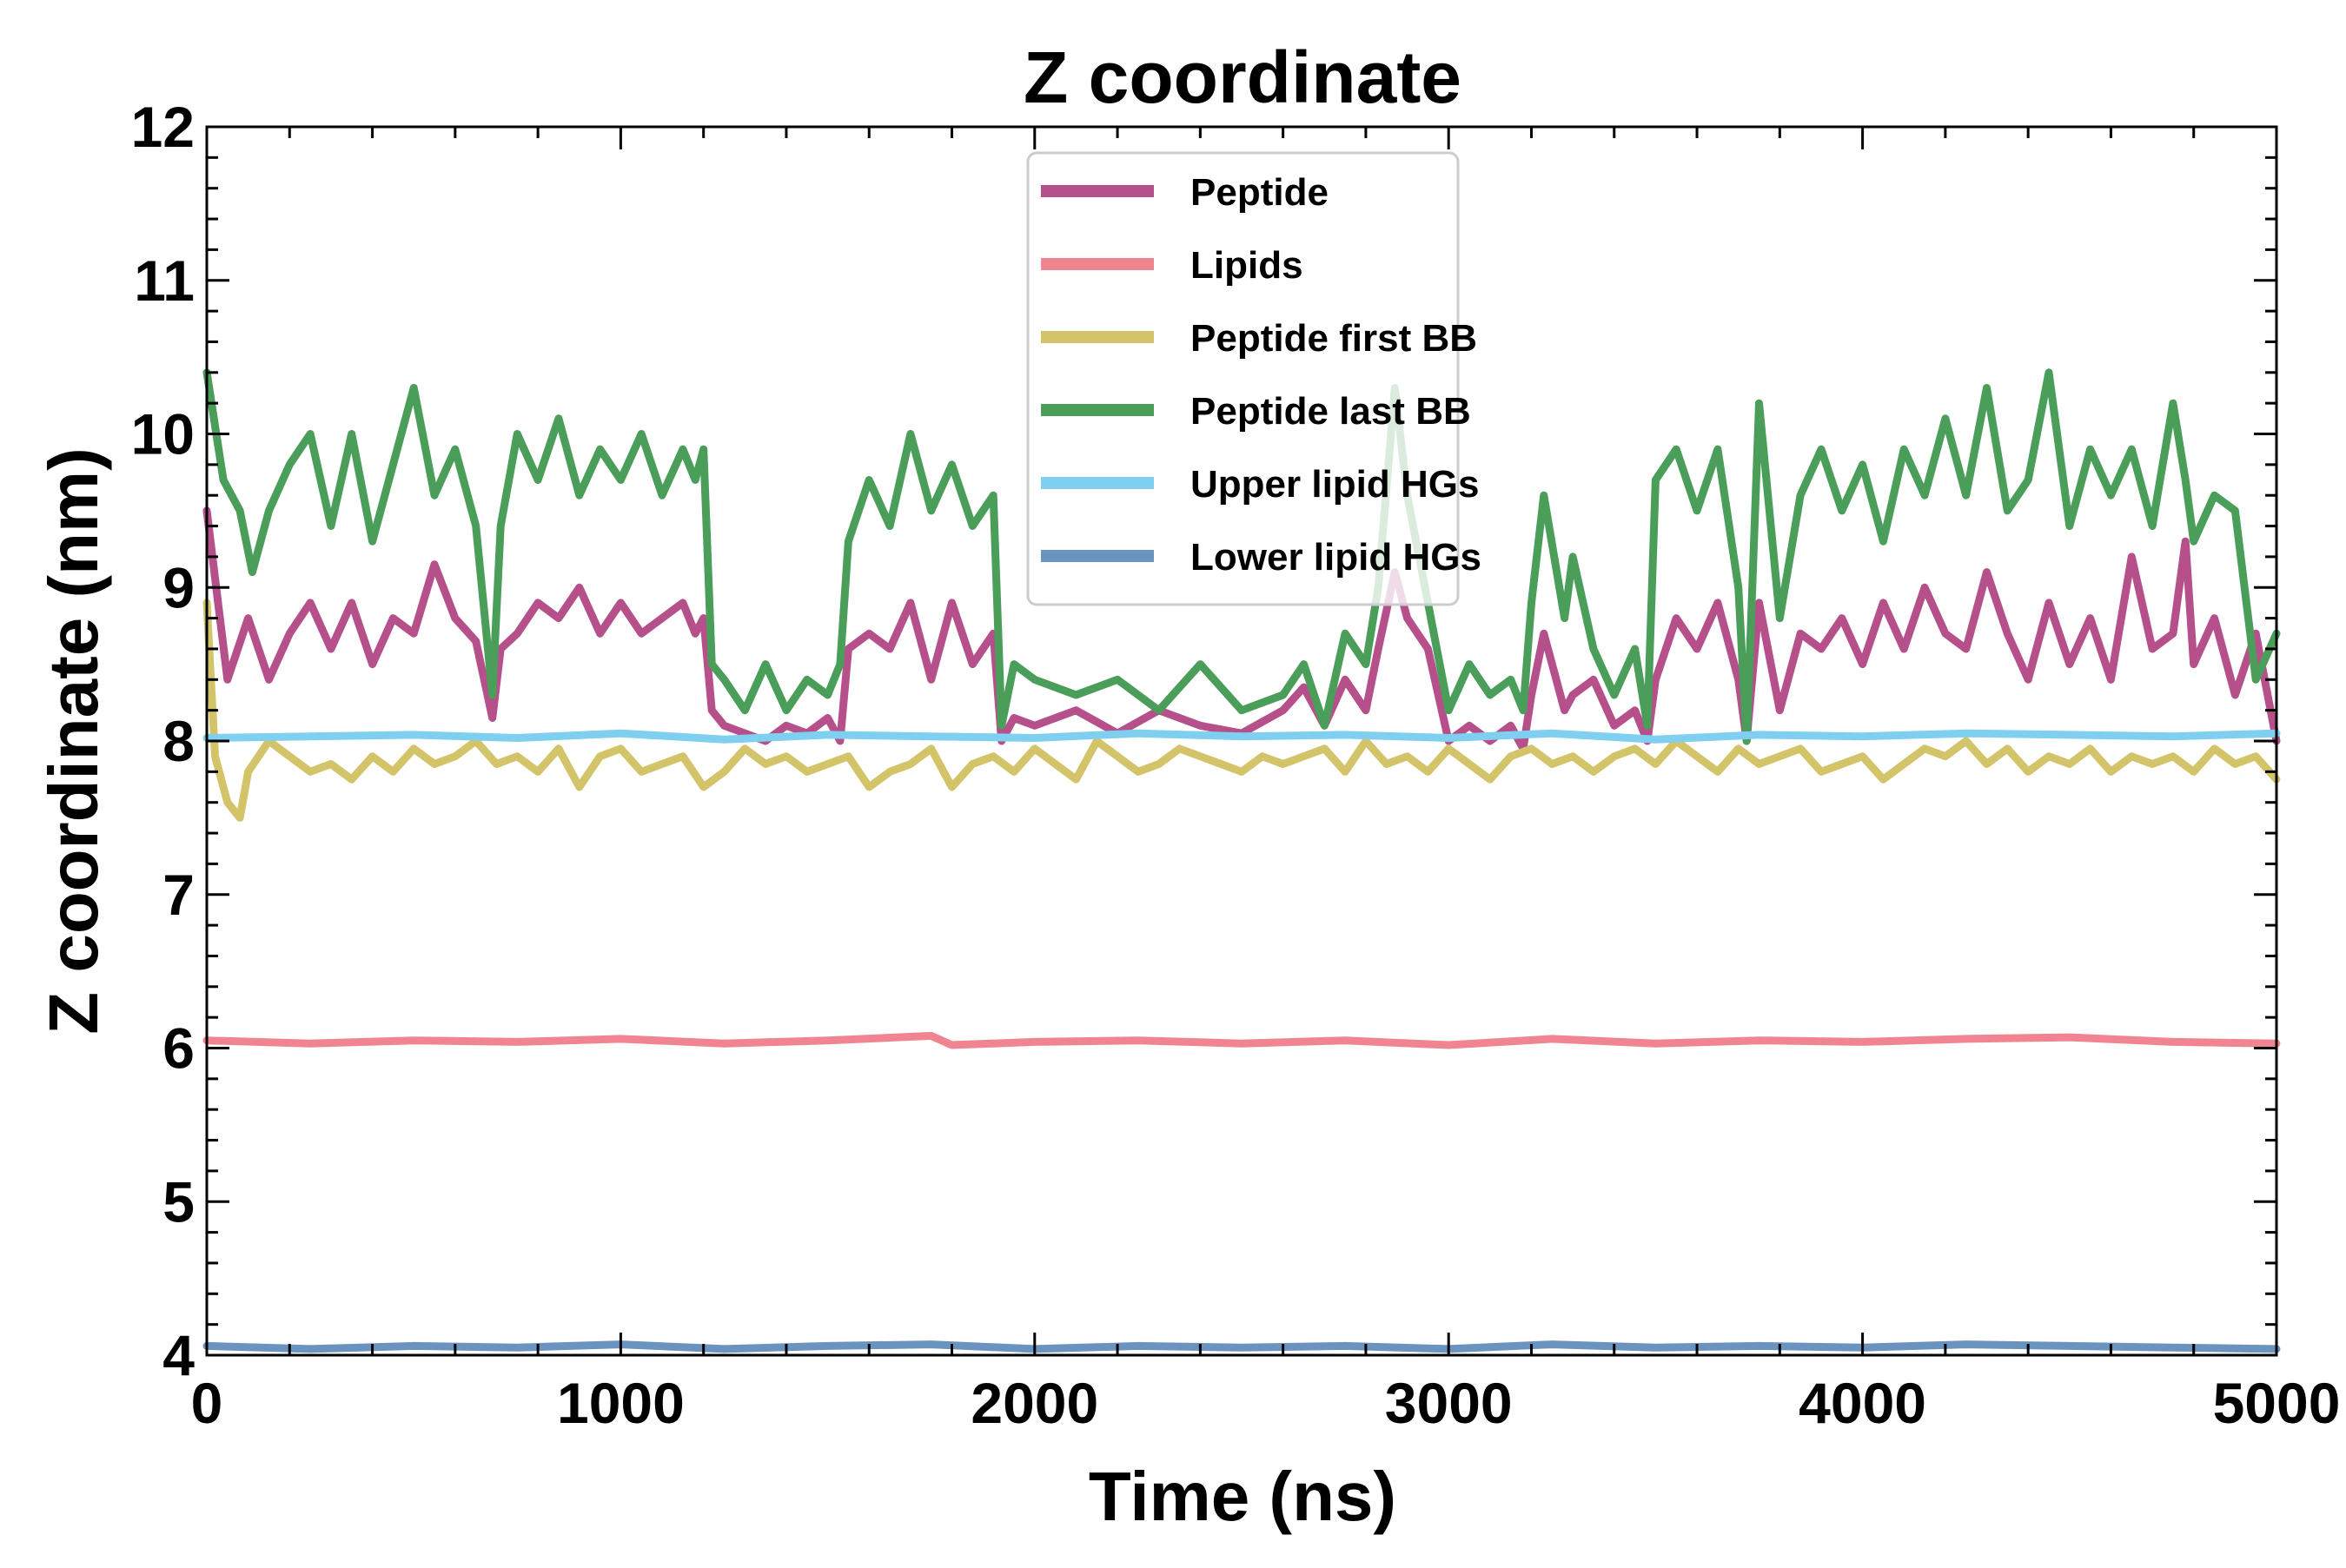 The width and height of the screenshot is (2346, 1568). Describe the element at coordinates (178, 1048) in the screenshot. I see `y-tick-label: 6` at that location.